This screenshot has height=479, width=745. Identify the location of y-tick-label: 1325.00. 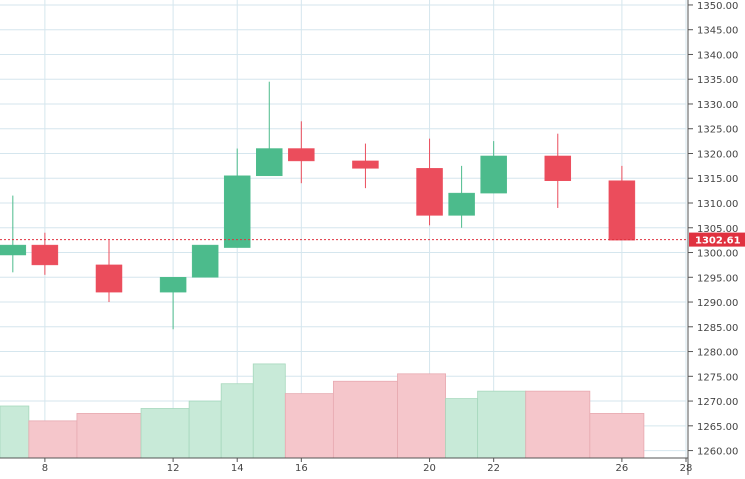
(717, 130).